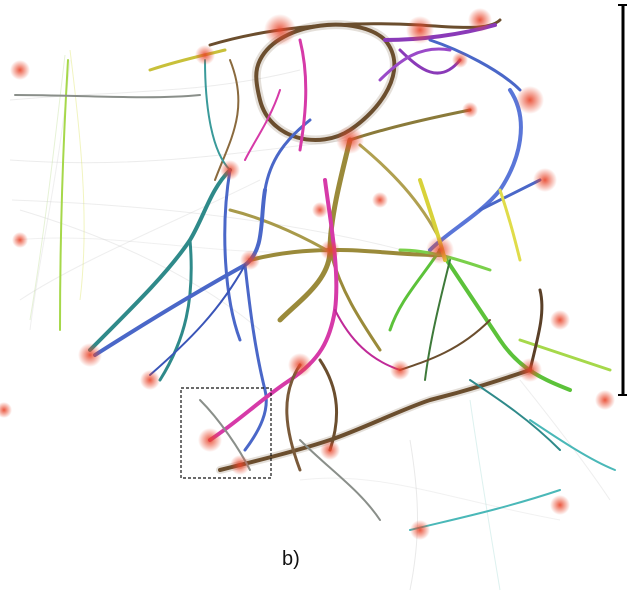 The width and height of the screenshot is (627, 603). I want to click on panel-label: b), so click(291, 559).